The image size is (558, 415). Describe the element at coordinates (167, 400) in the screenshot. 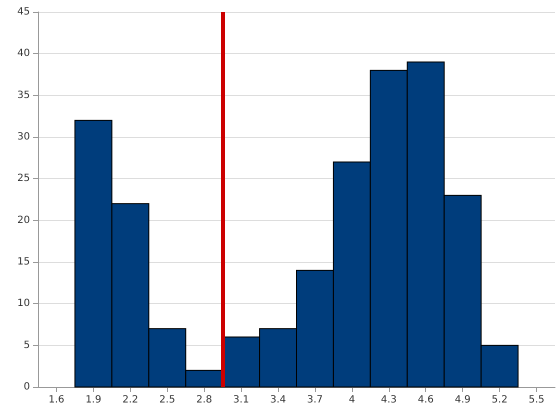

I see `x-tick-label: 2.5` at that location.